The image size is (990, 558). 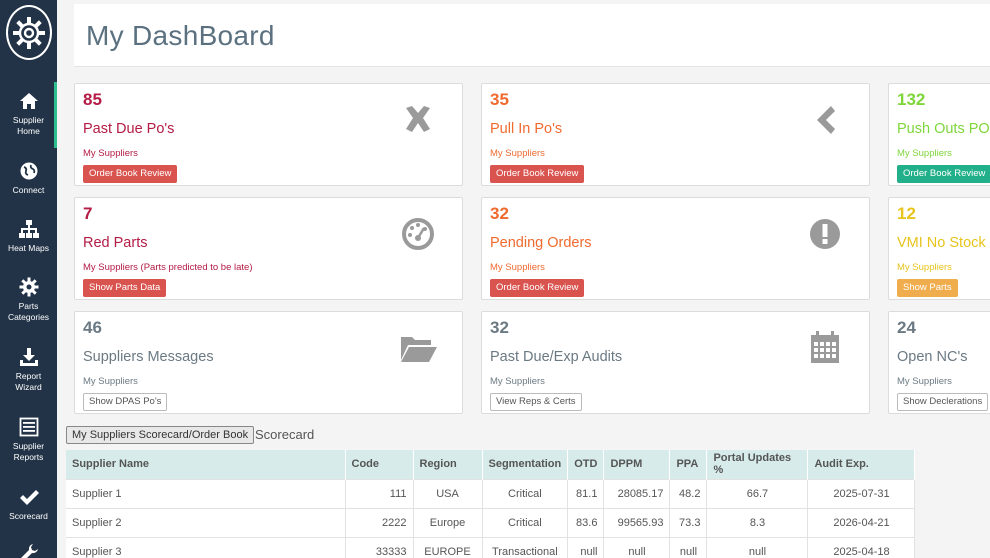 What do you see at coordinates (825, 234) in the screenshot?
I see `exclamation-icon` at bounding box center [825, 234].